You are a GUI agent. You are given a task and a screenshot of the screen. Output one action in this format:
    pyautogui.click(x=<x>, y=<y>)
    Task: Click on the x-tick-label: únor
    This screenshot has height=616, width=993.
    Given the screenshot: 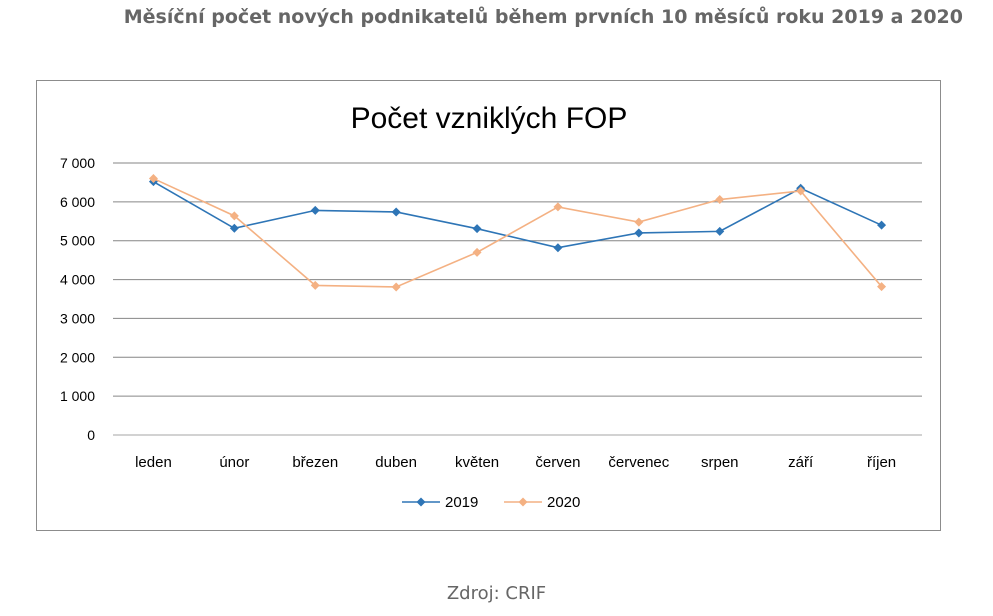 What is the action you would take?
    pyautogui.click(x=234, y=462)
    